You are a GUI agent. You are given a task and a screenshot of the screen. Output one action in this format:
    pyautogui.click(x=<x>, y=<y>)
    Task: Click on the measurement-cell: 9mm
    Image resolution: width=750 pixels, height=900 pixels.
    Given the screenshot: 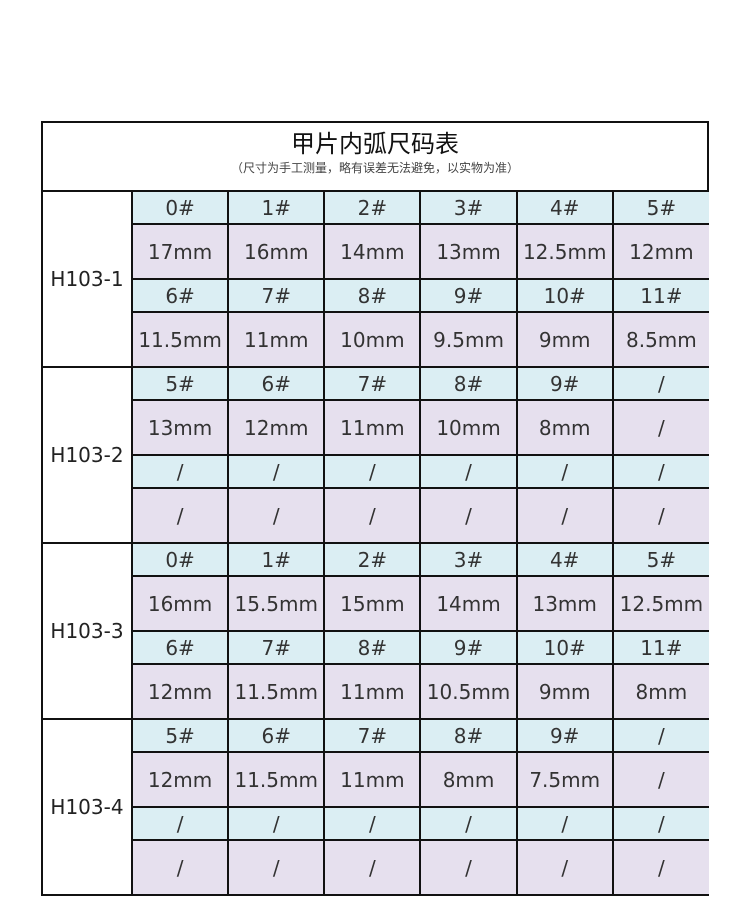 What is the action you would take?
    pyautogui.click(x=564, y=339)
    